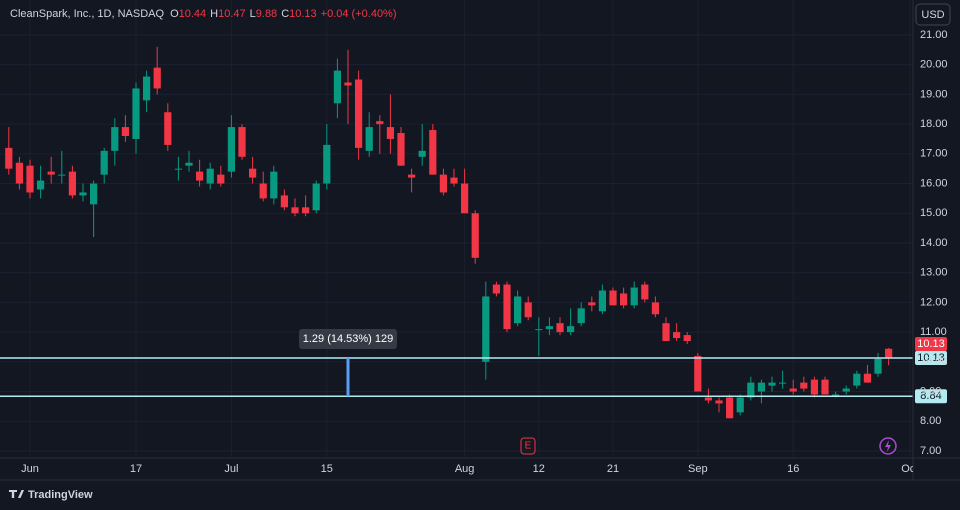 This screenshot has width=960, height=510. What do you see at coordinates (303, 14) in the screenshot?
I see `close: 10.13` at bounding box center [303, 14].